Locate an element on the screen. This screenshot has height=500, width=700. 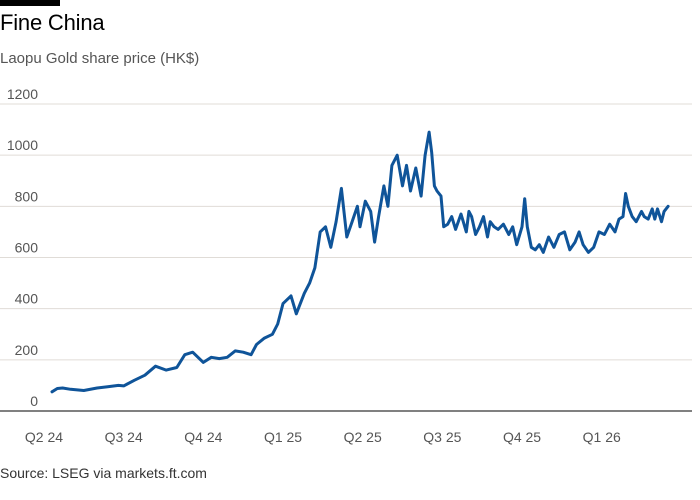
y-tick-label-1000: 1000 is located at coordinates (22, 145).